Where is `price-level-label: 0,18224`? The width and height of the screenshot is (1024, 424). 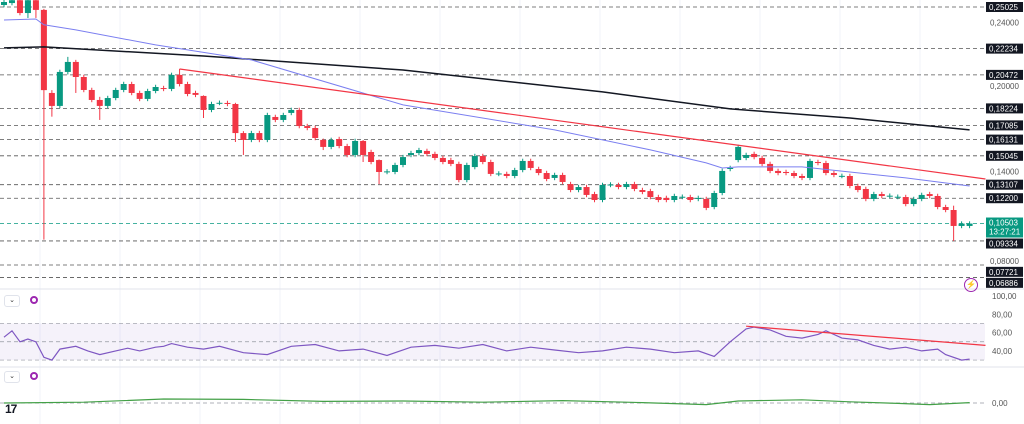
price-level-label: 0,18224 is located at coordinates (1003, 108).